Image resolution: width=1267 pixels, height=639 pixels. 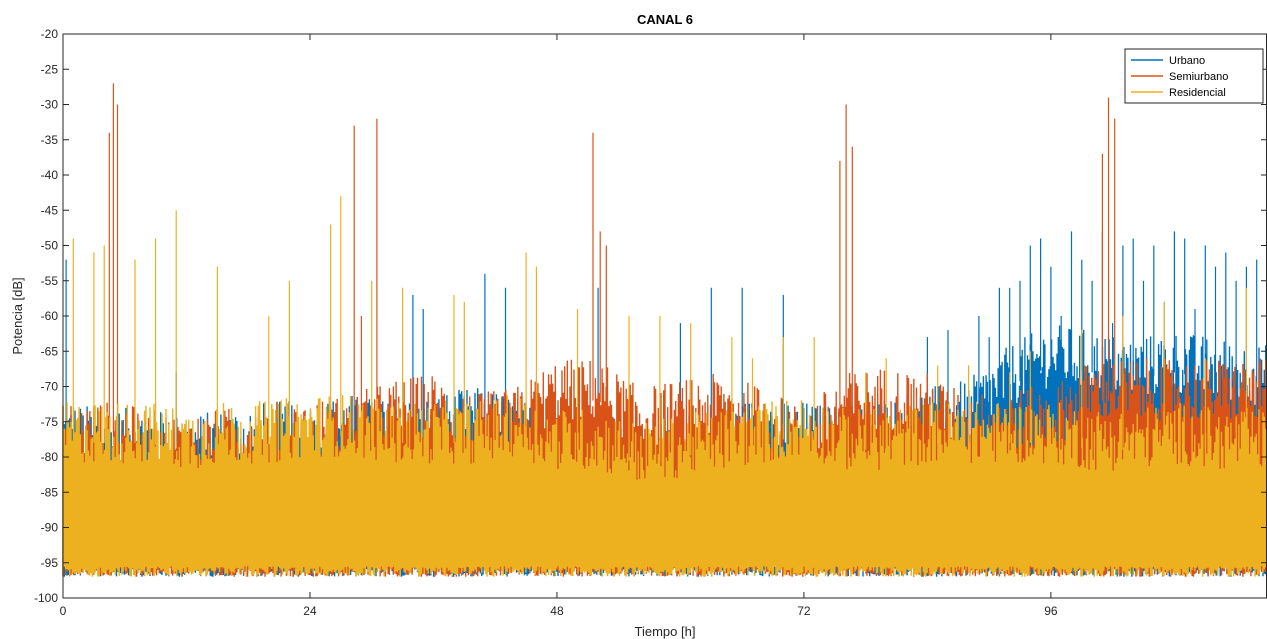 I want to click on y-tick-label: -65, so click(x=50, y=351).